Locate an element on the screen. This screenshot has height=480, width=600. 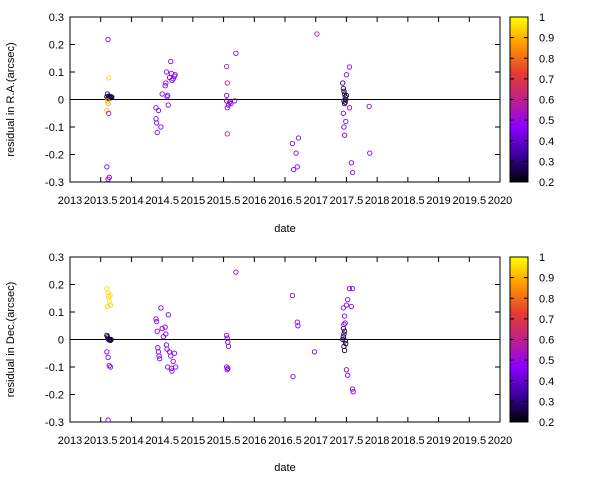
x-tick-label: 2013.5 is located at coordinates (101, 201).